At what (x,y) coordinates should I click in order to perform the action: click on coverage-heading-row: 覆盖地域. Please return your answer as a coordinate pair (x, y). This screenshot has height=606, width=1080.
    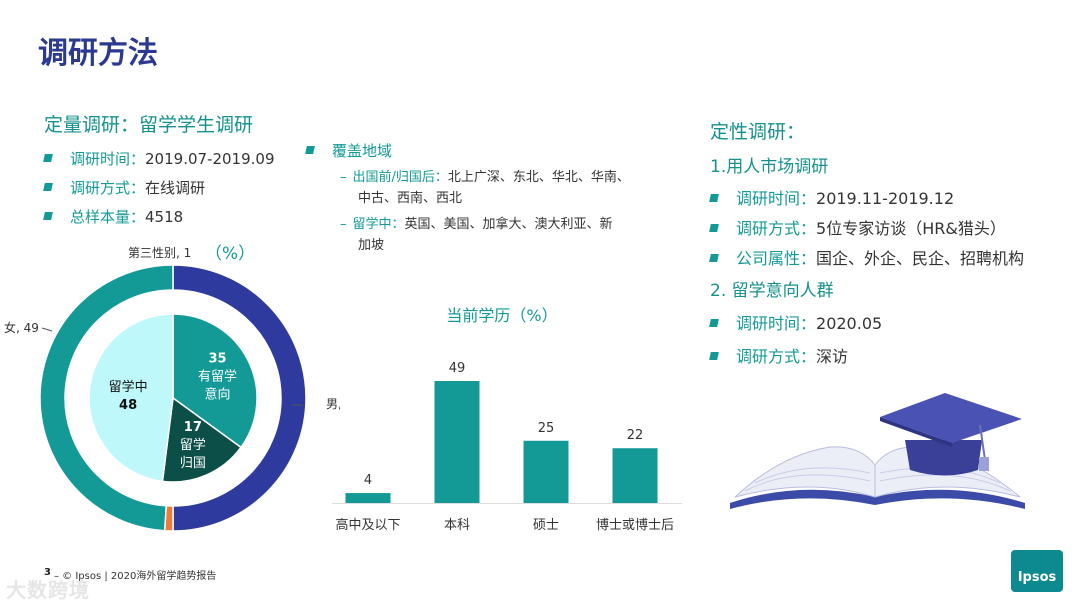
    Looking at the image, I should click on (349, 150).